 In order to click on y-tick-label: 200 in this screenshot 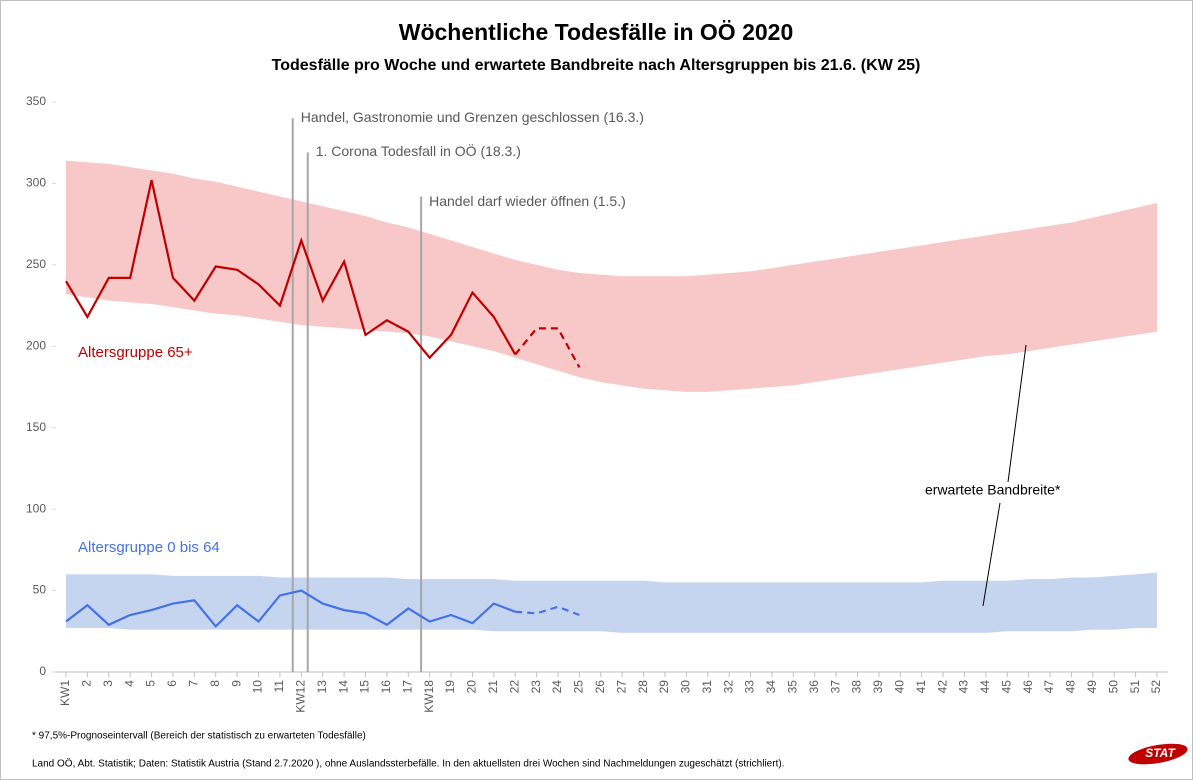, I will do `click(36, 345)`.